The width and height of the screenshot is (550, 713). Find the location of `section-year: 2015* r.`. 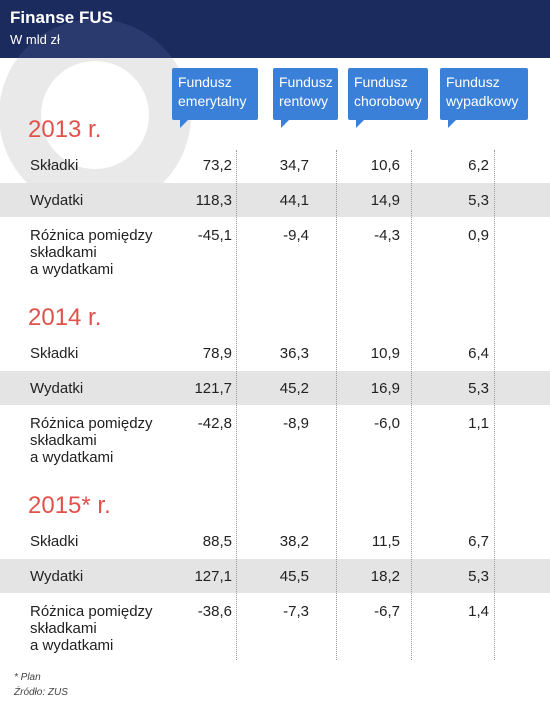

section-year: 2015* r. is located at coordinates (69, 505).